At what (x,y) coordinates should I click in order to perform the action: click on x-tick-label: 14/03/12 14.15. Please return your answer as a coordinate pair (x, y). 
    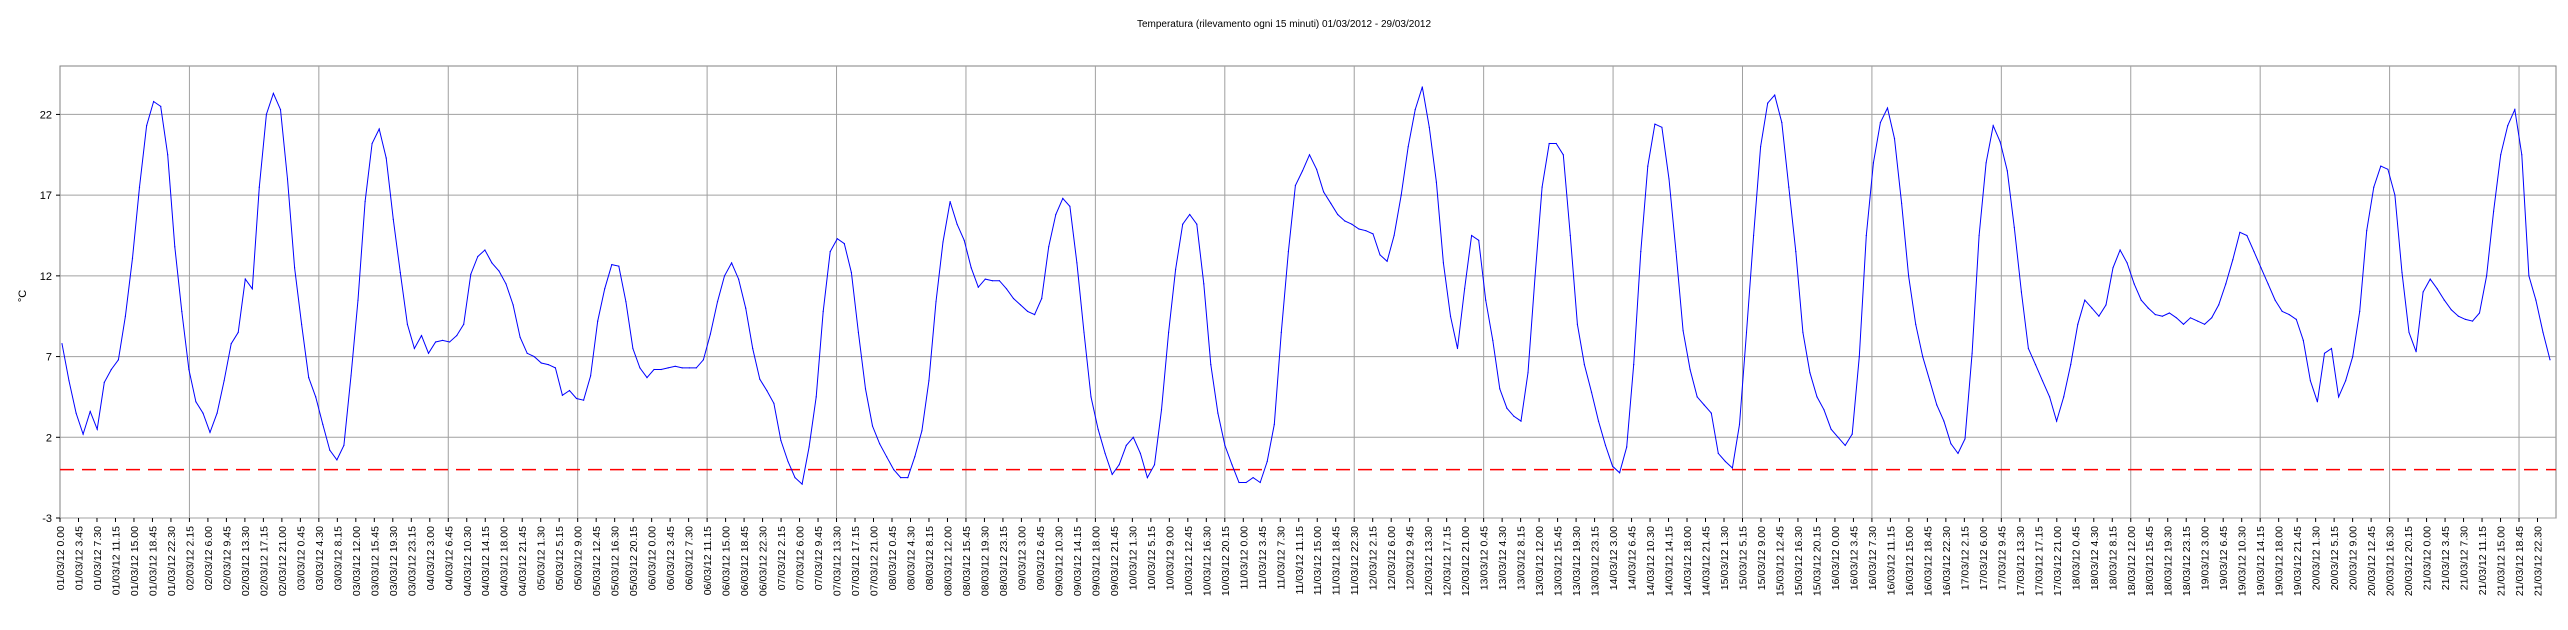
    Looking at the image, I should click on (1670, 561).